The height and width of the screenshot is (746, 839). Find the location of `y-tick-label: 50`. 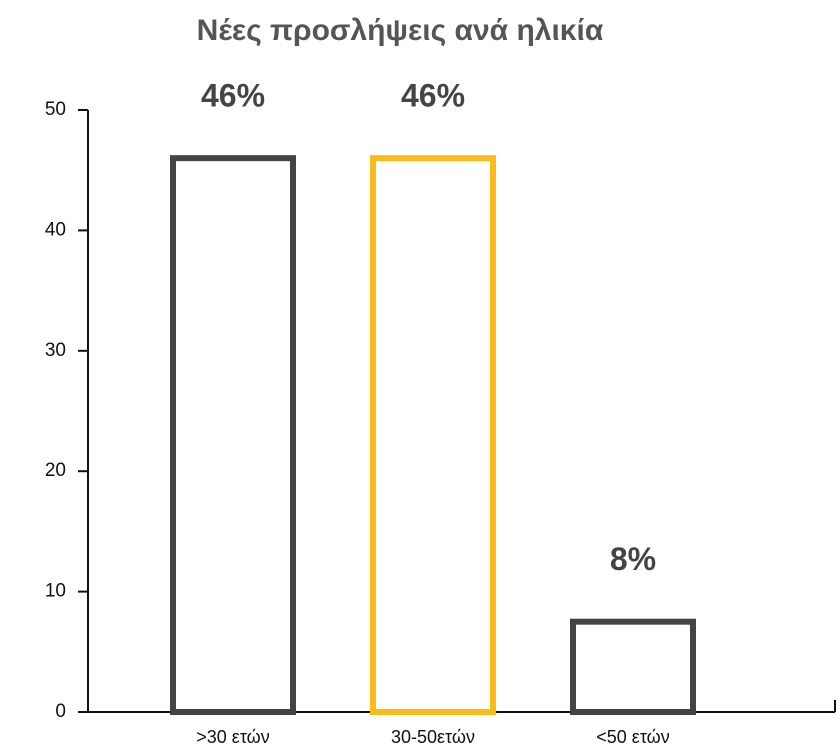

y-tick-label: 50 is located at coordinates (55, 109).